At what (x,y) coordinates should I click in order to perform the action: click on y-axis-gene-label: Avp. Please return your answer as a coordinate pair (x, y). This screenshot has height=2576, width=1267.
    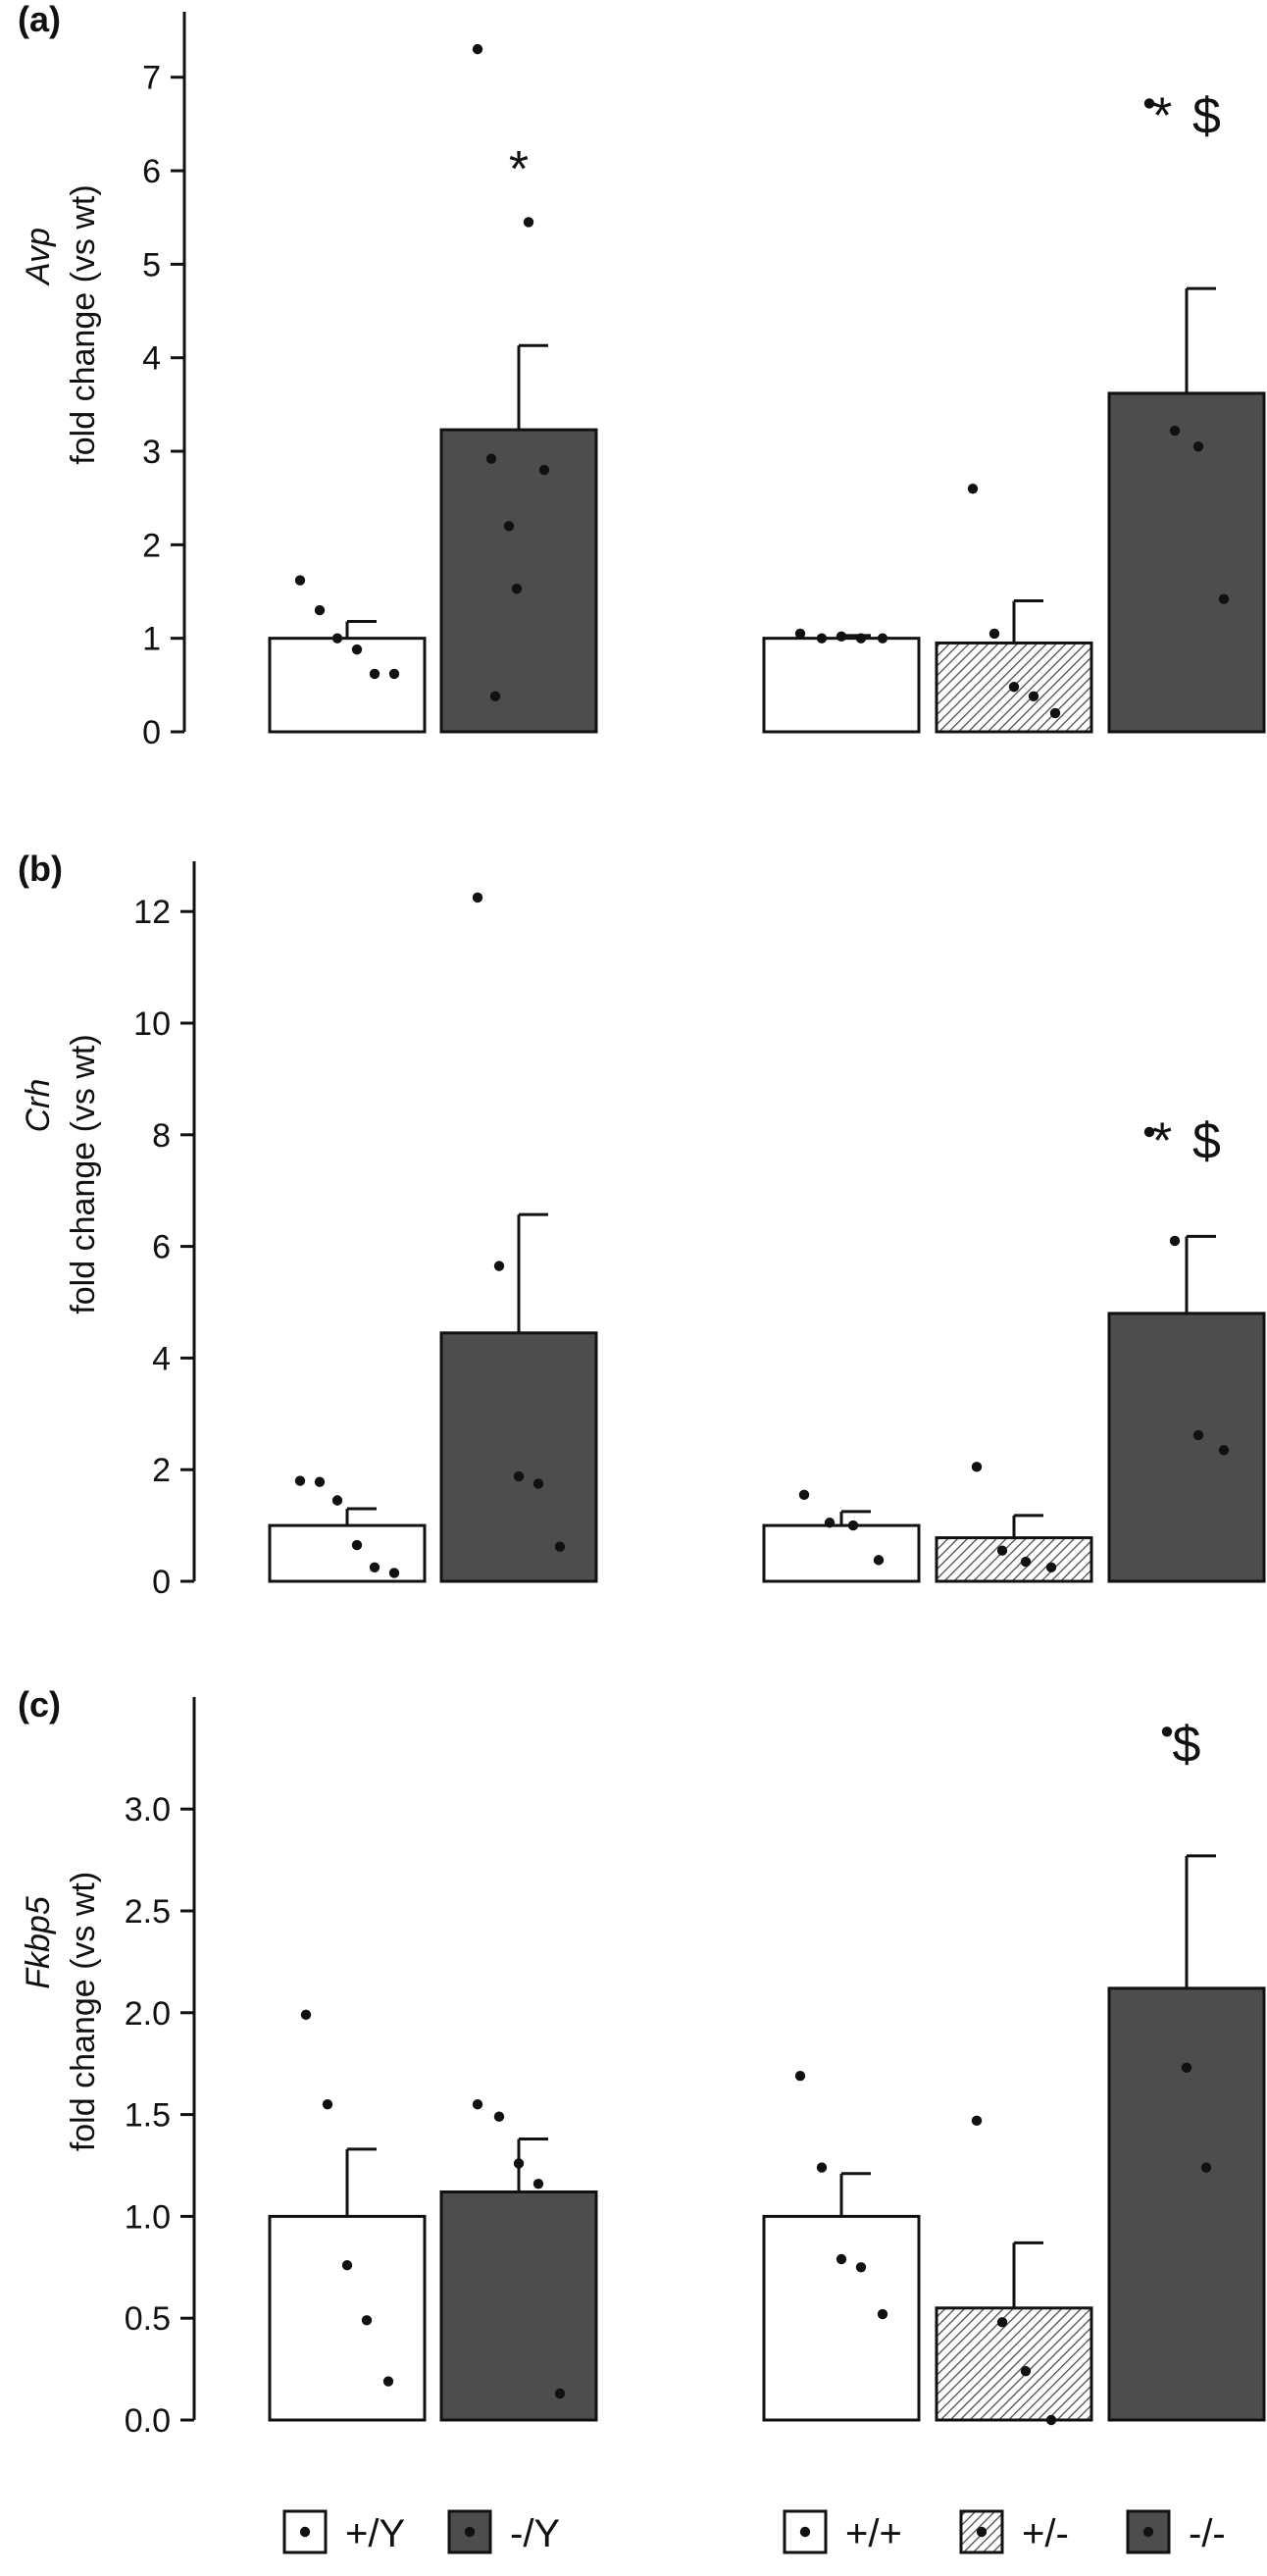
    Looking at the image, I should click on (38, 257).